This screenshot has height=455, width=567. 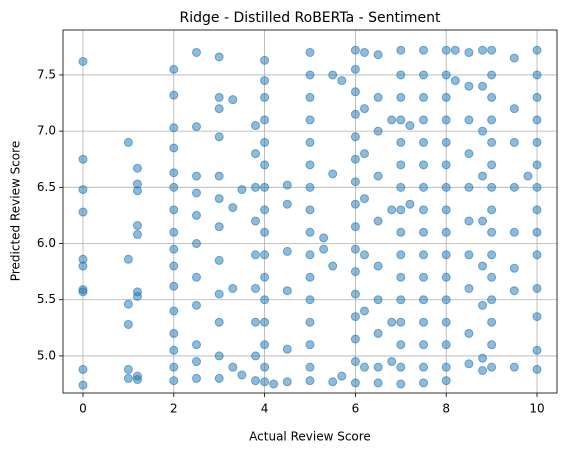 I want to click on x-tick-label: 6, so click(x=356, y=409).